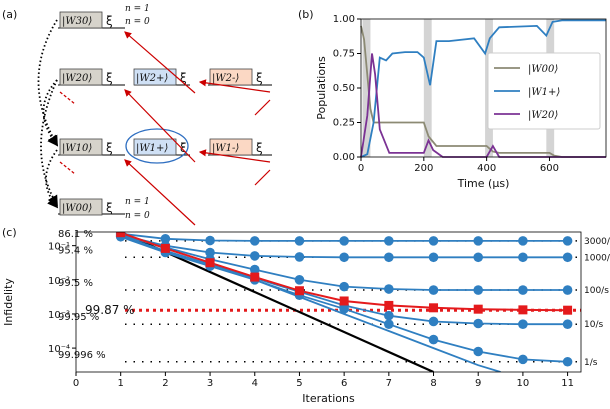 This screenshot has width=610, height=409. Describe the element at coordinates (157, 146) in the screenshot. I see `state-w1p: |W1+⟩ ξ` at that location.